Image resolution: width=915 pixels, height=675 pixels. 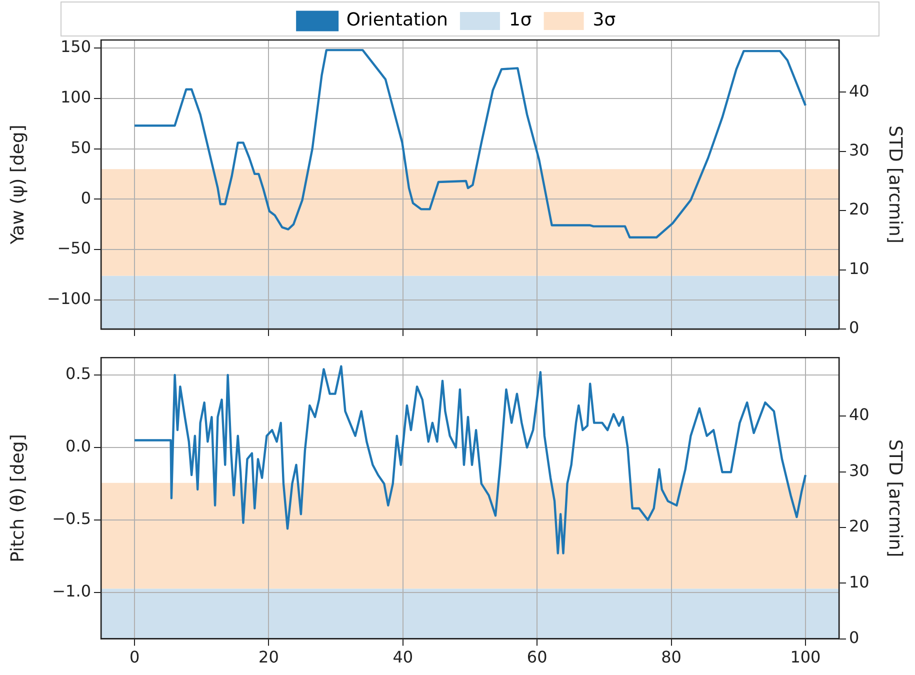 What do you see at coordinates (74, 248) in the screenshot?
I see `y-tick-label: −50` at bounding box center [74, 248].